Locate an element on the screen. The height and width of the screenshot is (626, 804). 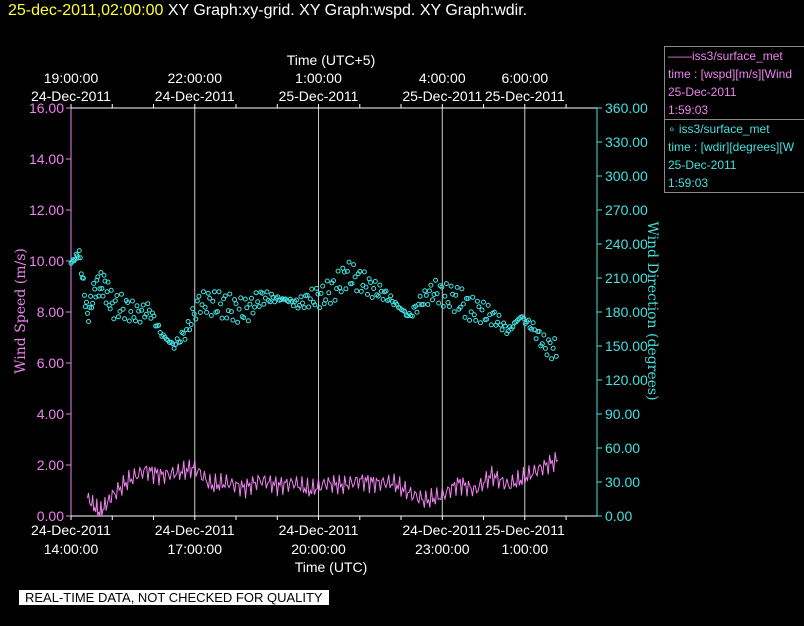
right-tick-label: 360.00 is located at coordinates (626, 108).